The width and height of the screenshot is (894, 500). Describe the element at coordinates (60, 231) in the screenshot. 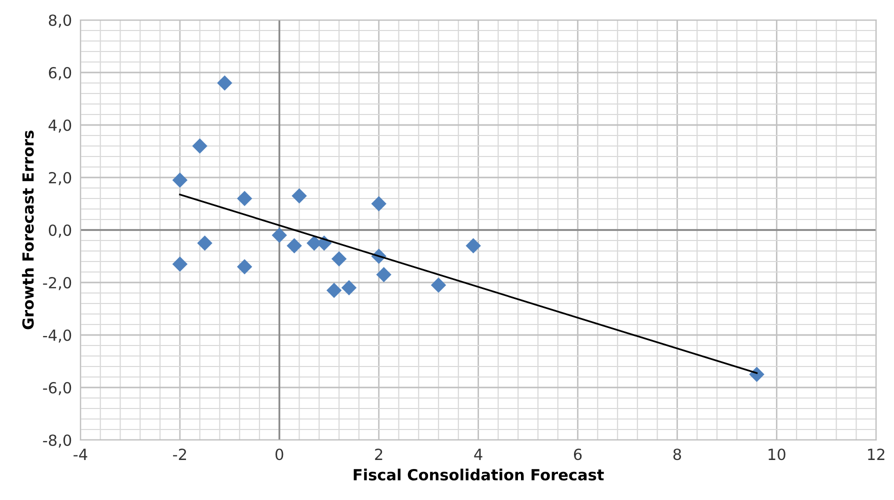

I see `y-tick-label: 0,0` at that location.